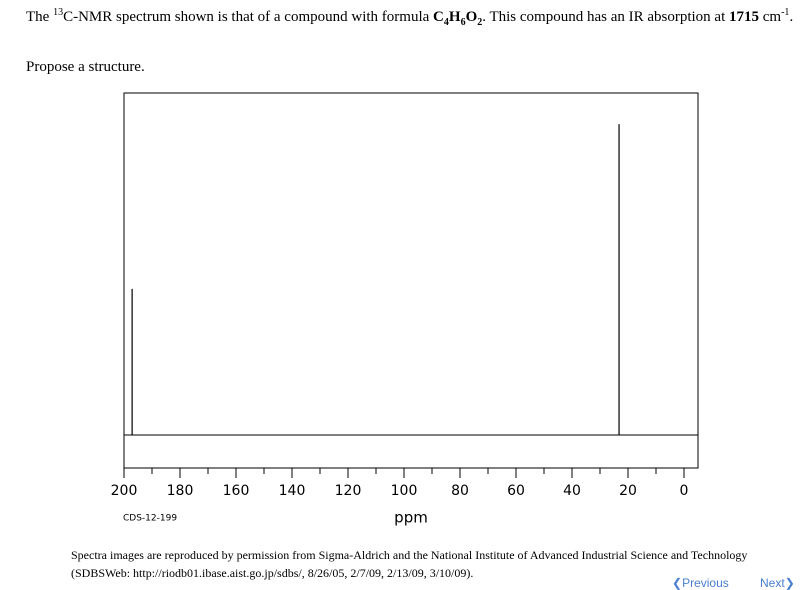  What do you see at coordinates (705, 583) in the screenshot?
I see `label: Previous` at bounding box center [705, 583].